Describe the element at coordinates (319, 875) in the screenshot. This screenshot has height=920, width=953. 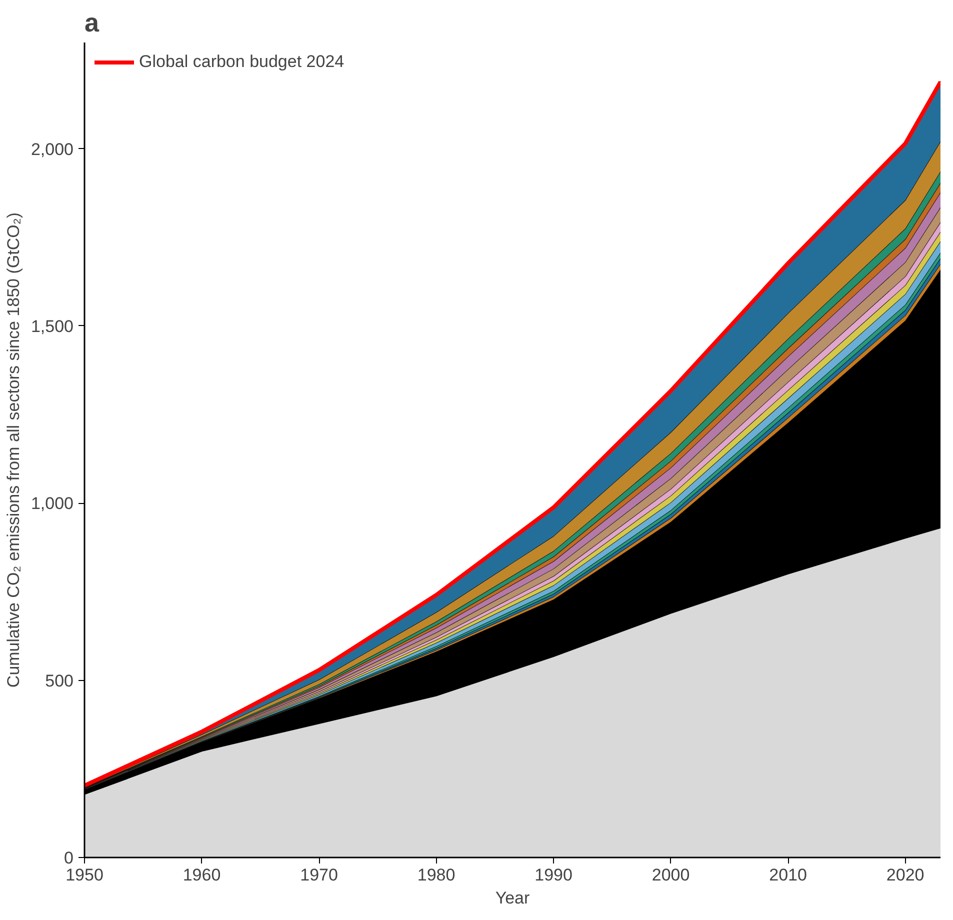
I see `x-tick-label: 1970` at that location.